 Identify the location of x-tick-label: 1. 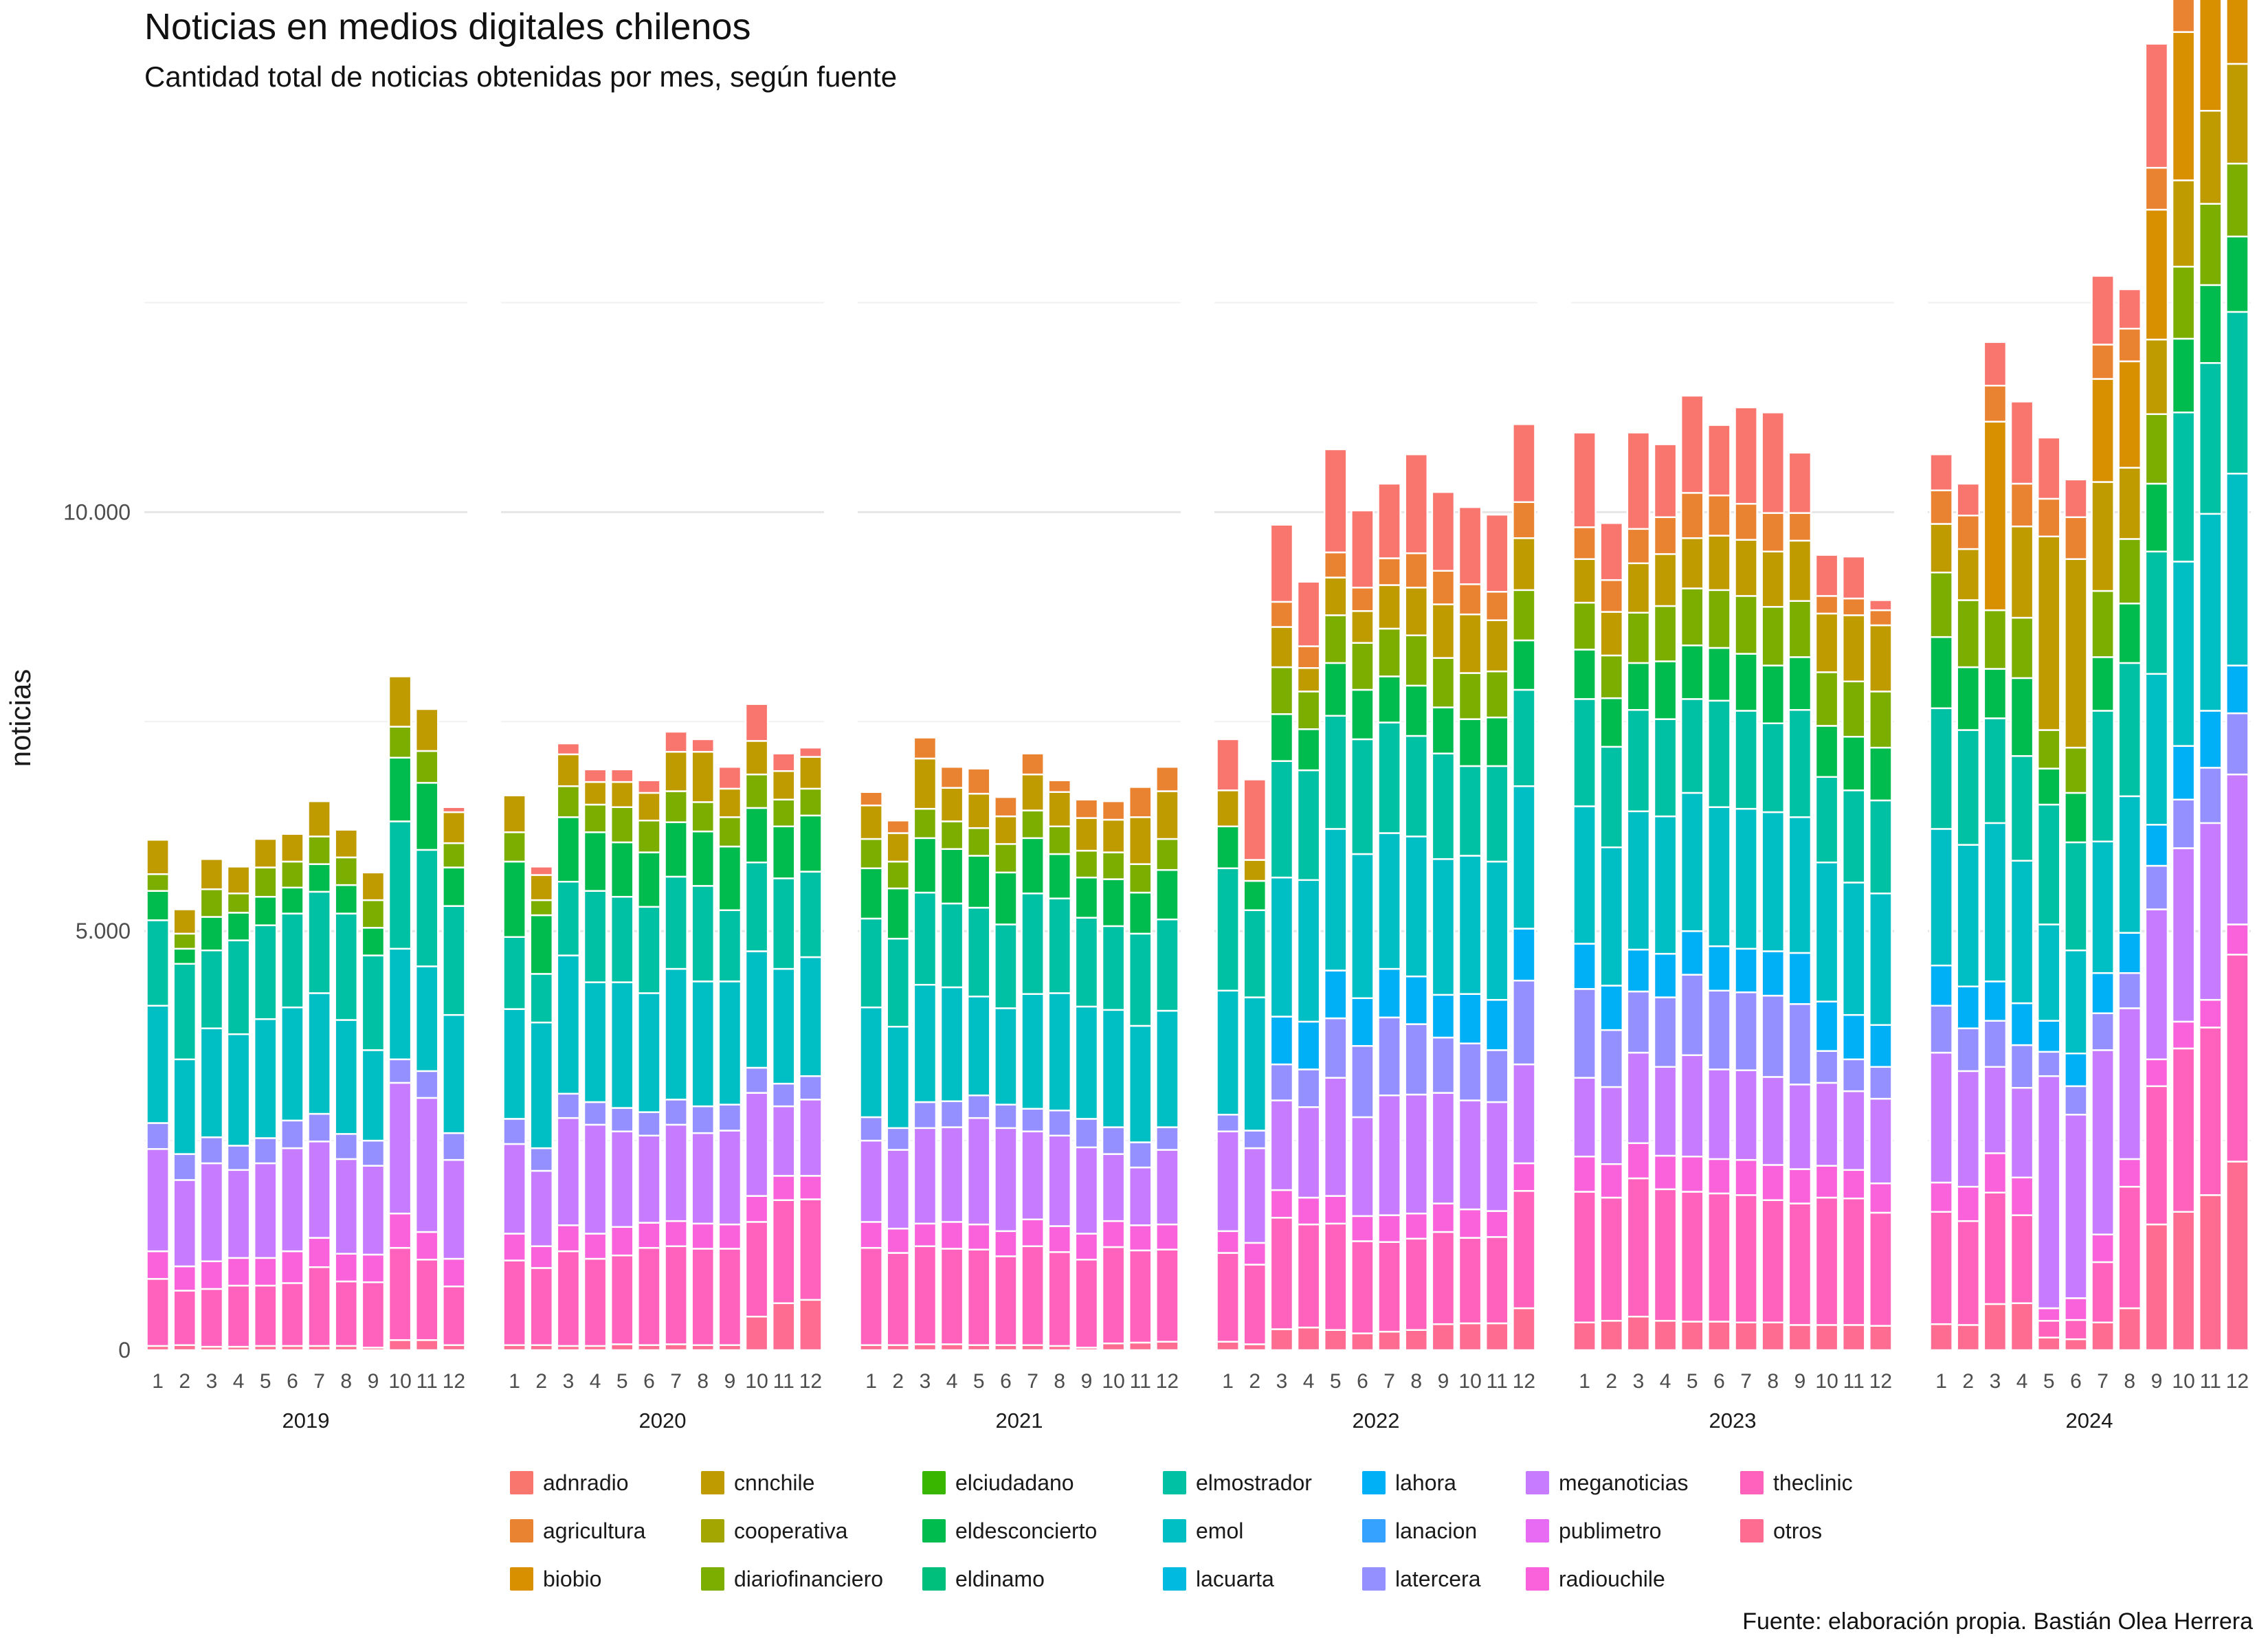
(1941, 1381).